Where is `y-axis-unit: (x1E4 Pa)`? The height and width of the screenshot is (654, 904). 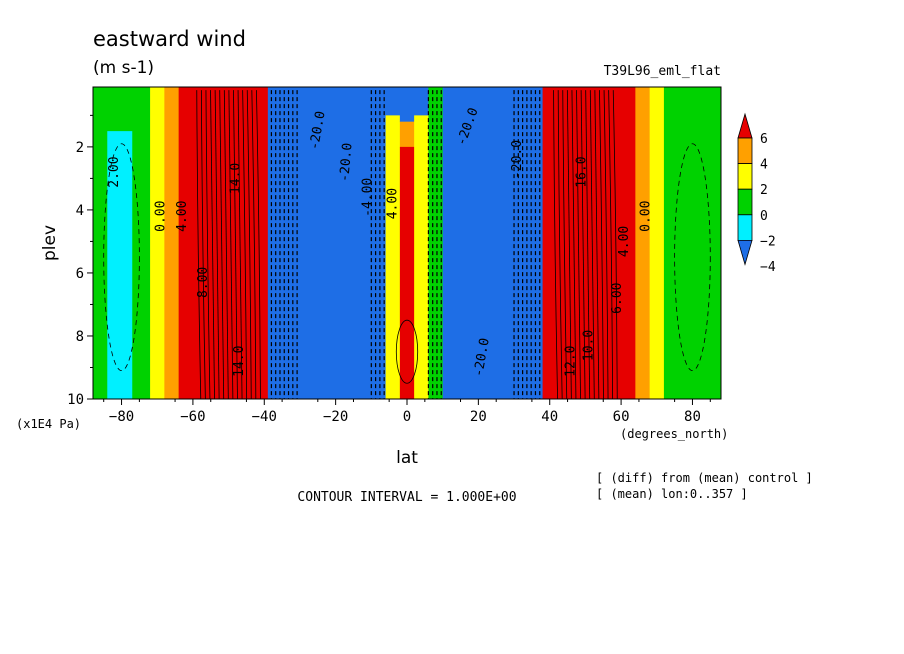 y-axis-unit: (x1E4 Pa) is located at coordinates (48, 424).